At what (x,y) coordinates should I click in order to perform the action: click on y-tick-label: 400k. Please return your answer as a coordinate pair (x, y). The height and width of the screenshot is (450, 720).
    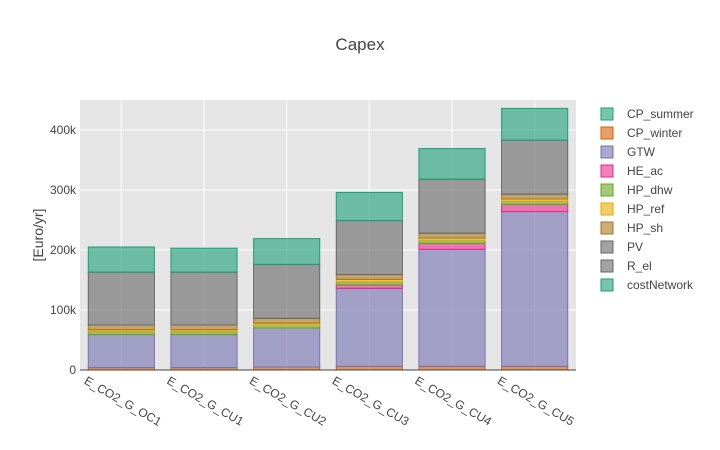
    Looking at the image, I should click on (63, 130).